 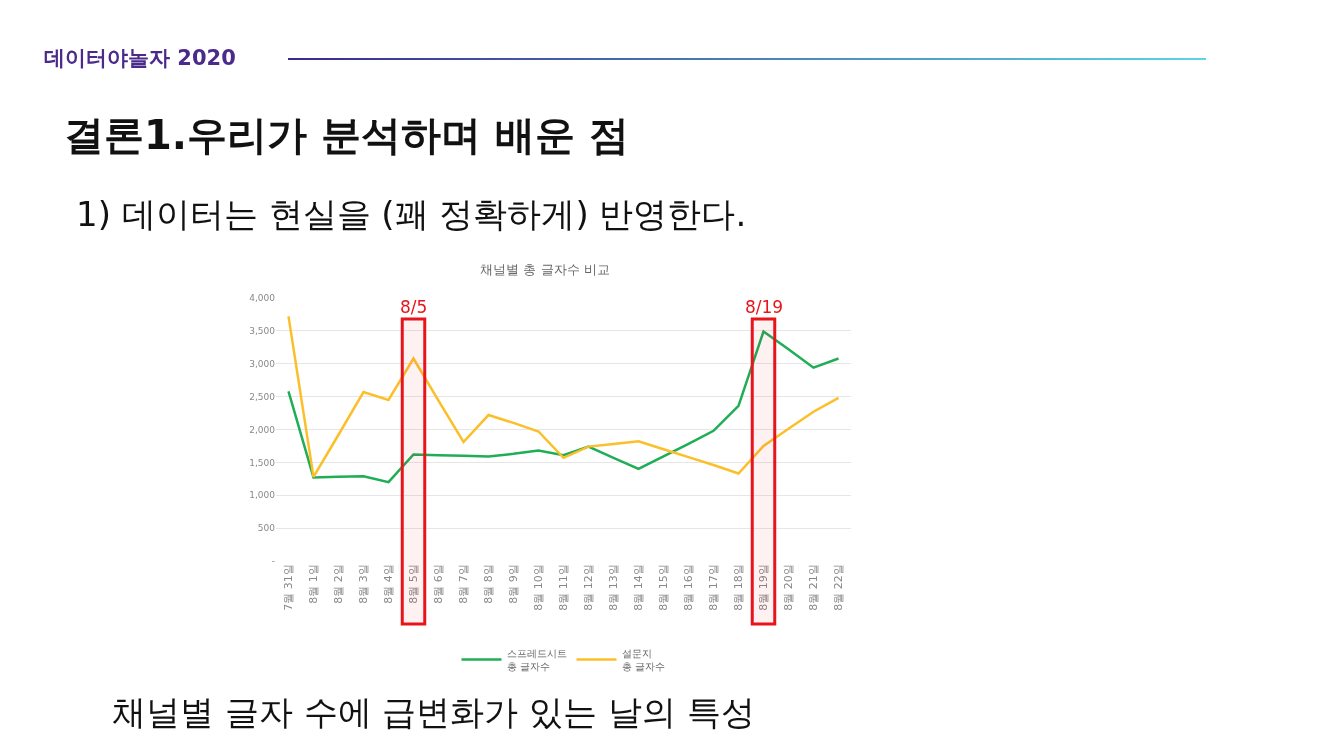 I want to click on x-tick-label: 8월 6일, so click(x=439, y=584).